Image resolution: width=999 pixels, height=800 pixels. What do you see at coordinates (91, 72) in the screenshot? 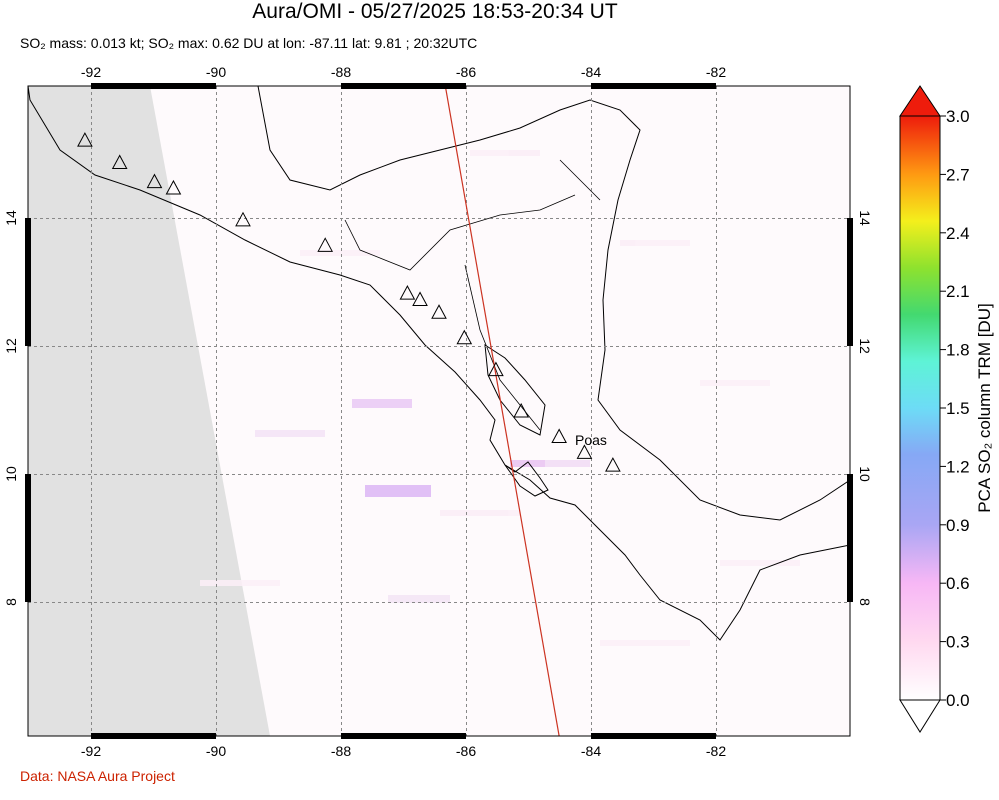
I see `lon-tick-top: -92` at bounding box center [91, 72].